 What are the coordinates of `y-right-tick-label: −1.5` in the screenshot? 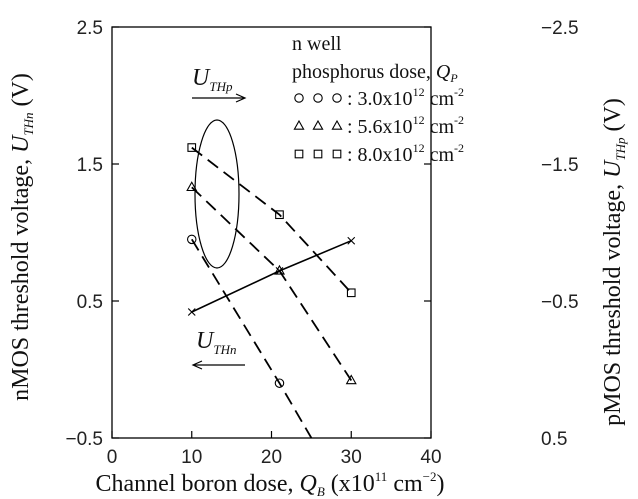 It's located at (560, 165).